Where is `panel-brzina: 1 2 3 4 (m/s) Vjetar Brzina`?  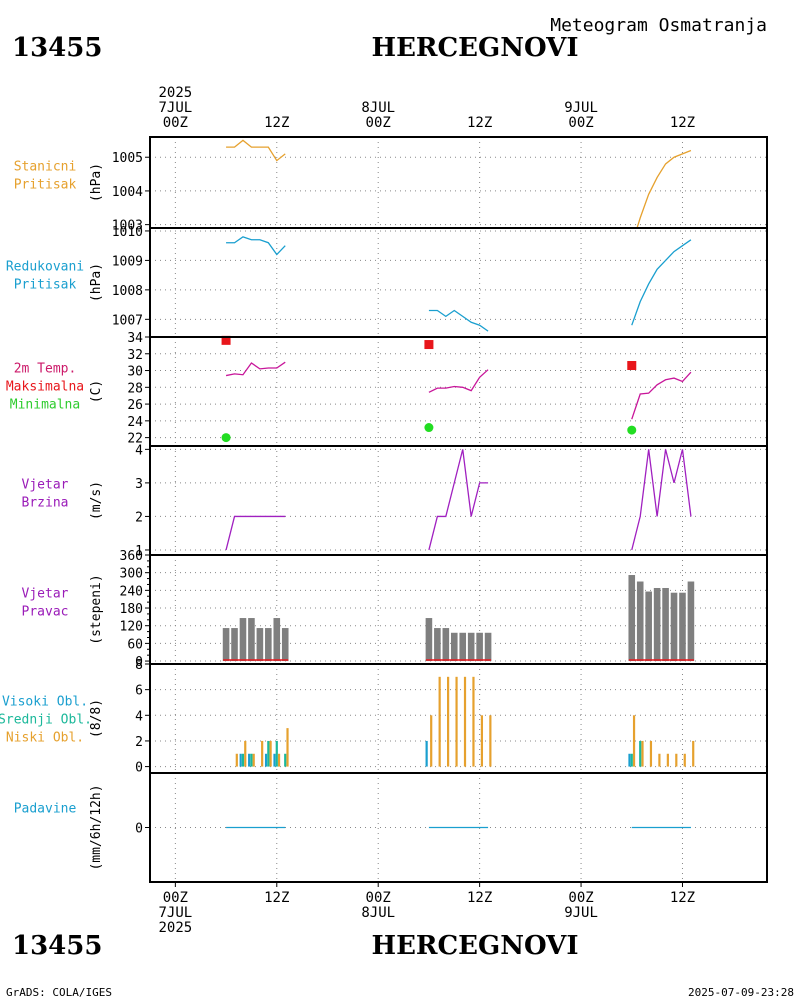 panel-brzina: 1 2 3 4 (m/s) Vjetar Brzina is located at coordinates (394, 501).